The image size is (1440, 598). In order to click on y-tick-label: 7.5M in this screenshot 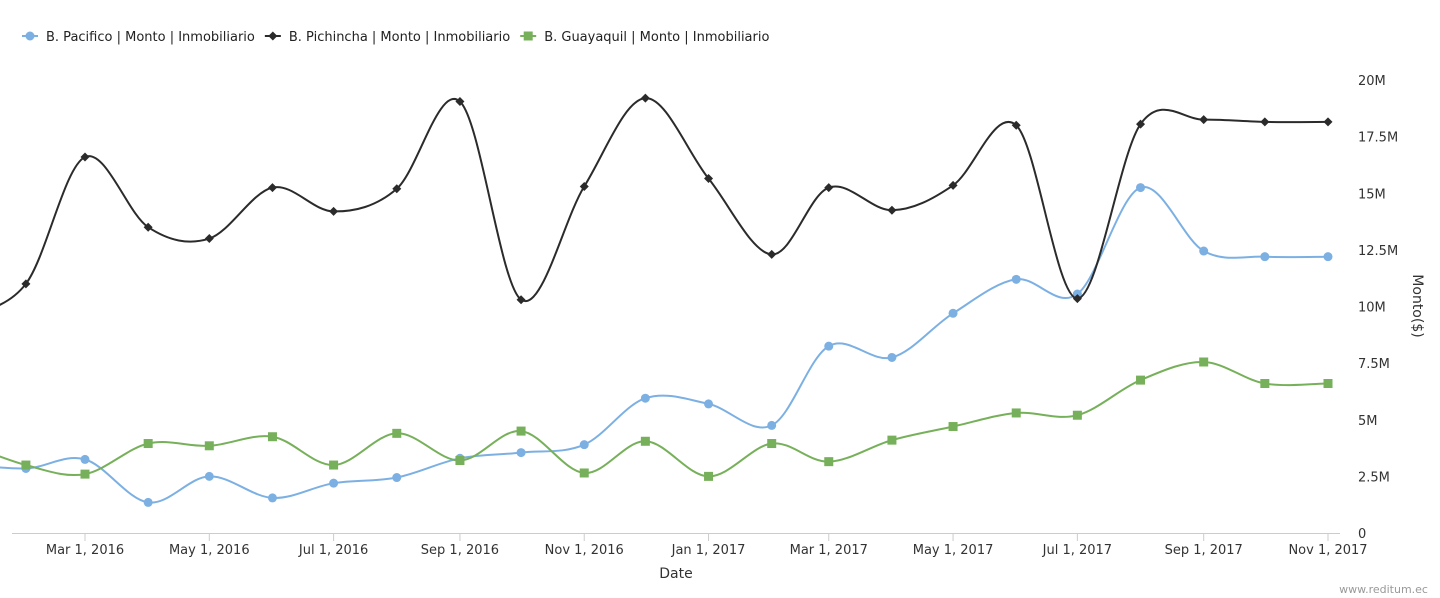, I will do `click(1374, 364)`.